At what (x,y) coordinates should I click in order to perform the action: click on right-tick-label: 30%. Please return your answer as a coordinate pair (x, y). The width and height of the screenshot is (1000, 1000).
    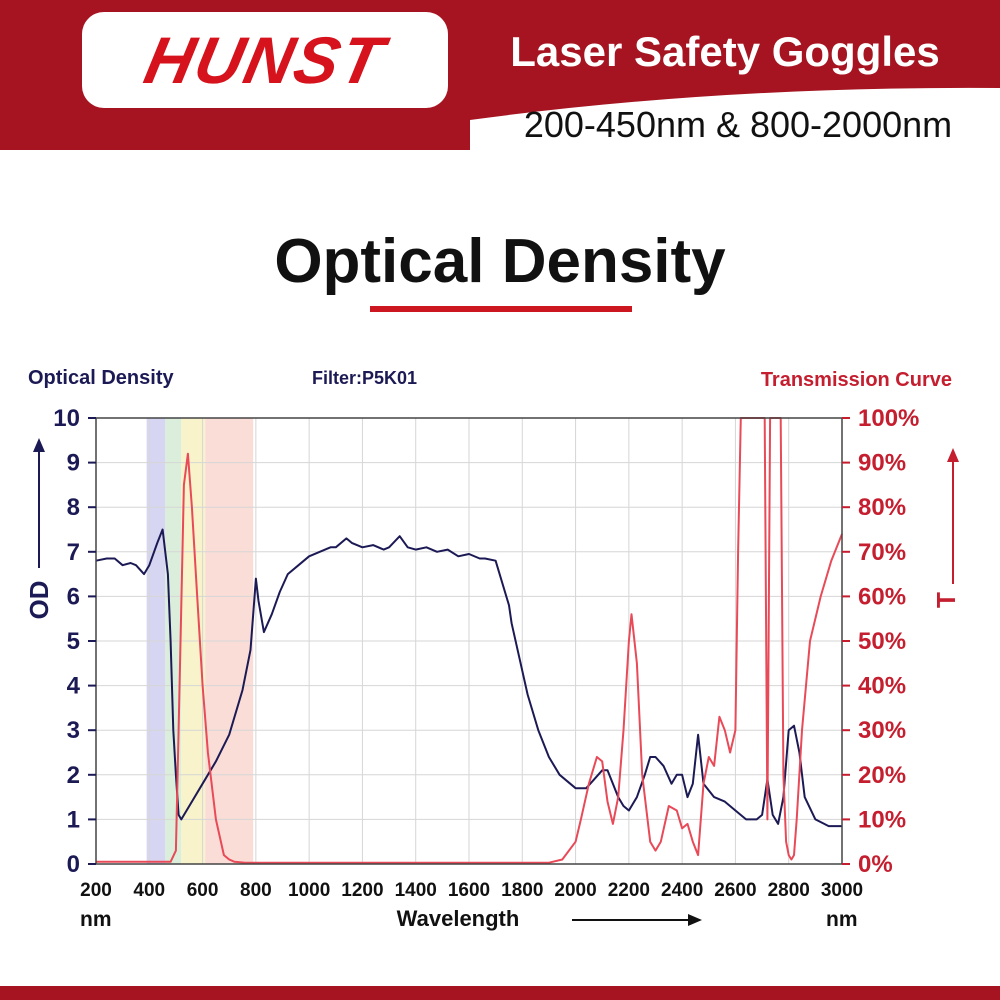
    Looking at the image, I should click on (882, 730).